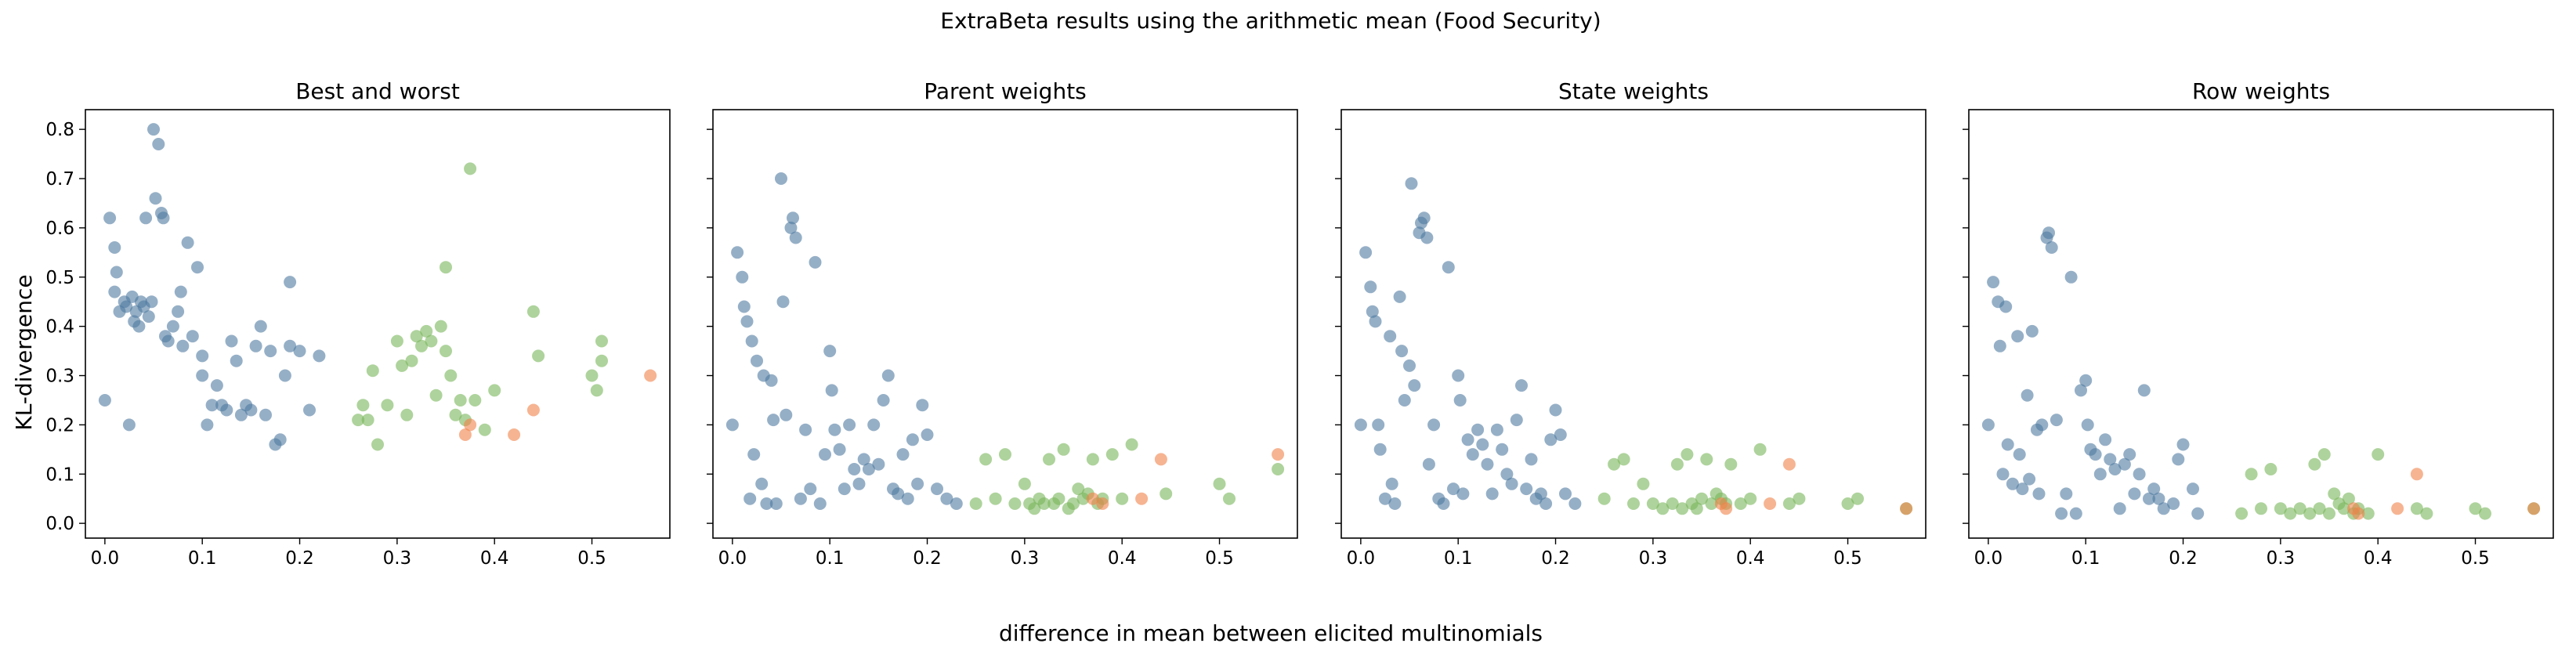  What do you see at coordinates (1006, 91) in the screenshot?
I see `subplot-title: Parent weights` at bounding box center [1006, 91].